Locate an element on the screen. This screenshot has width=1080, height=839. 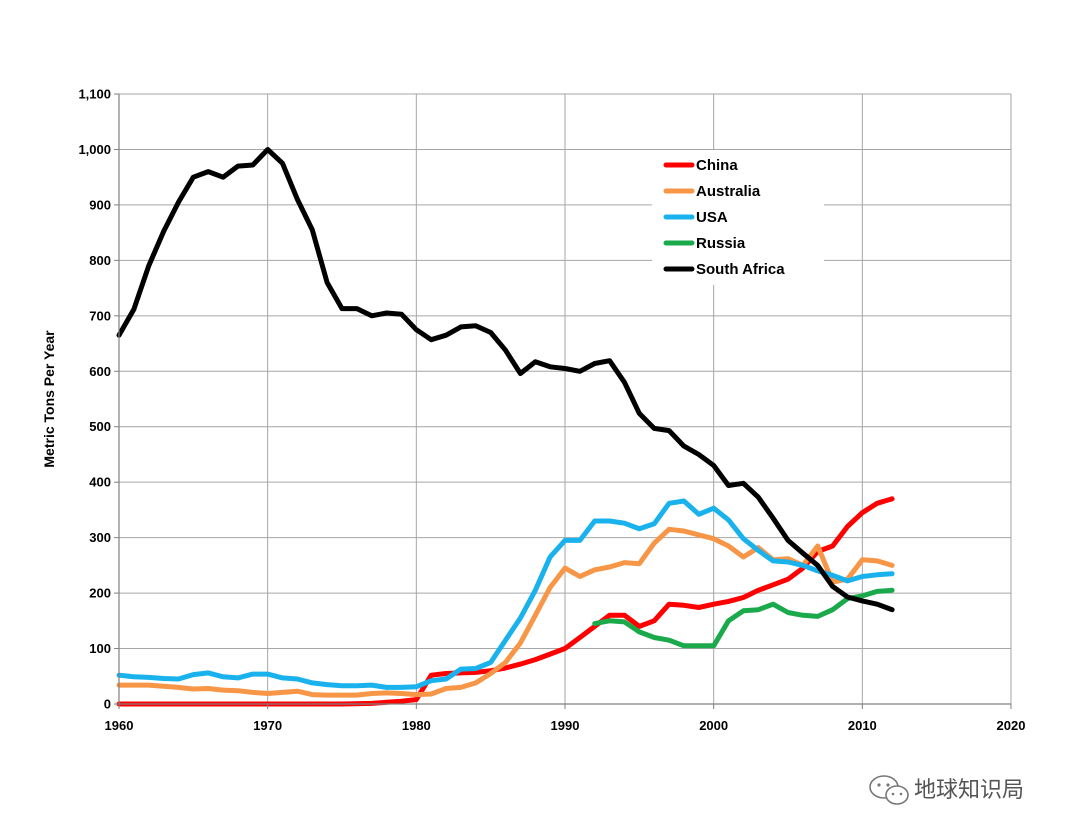
y-tick-label: 0 is located at coordinates (107, 704).